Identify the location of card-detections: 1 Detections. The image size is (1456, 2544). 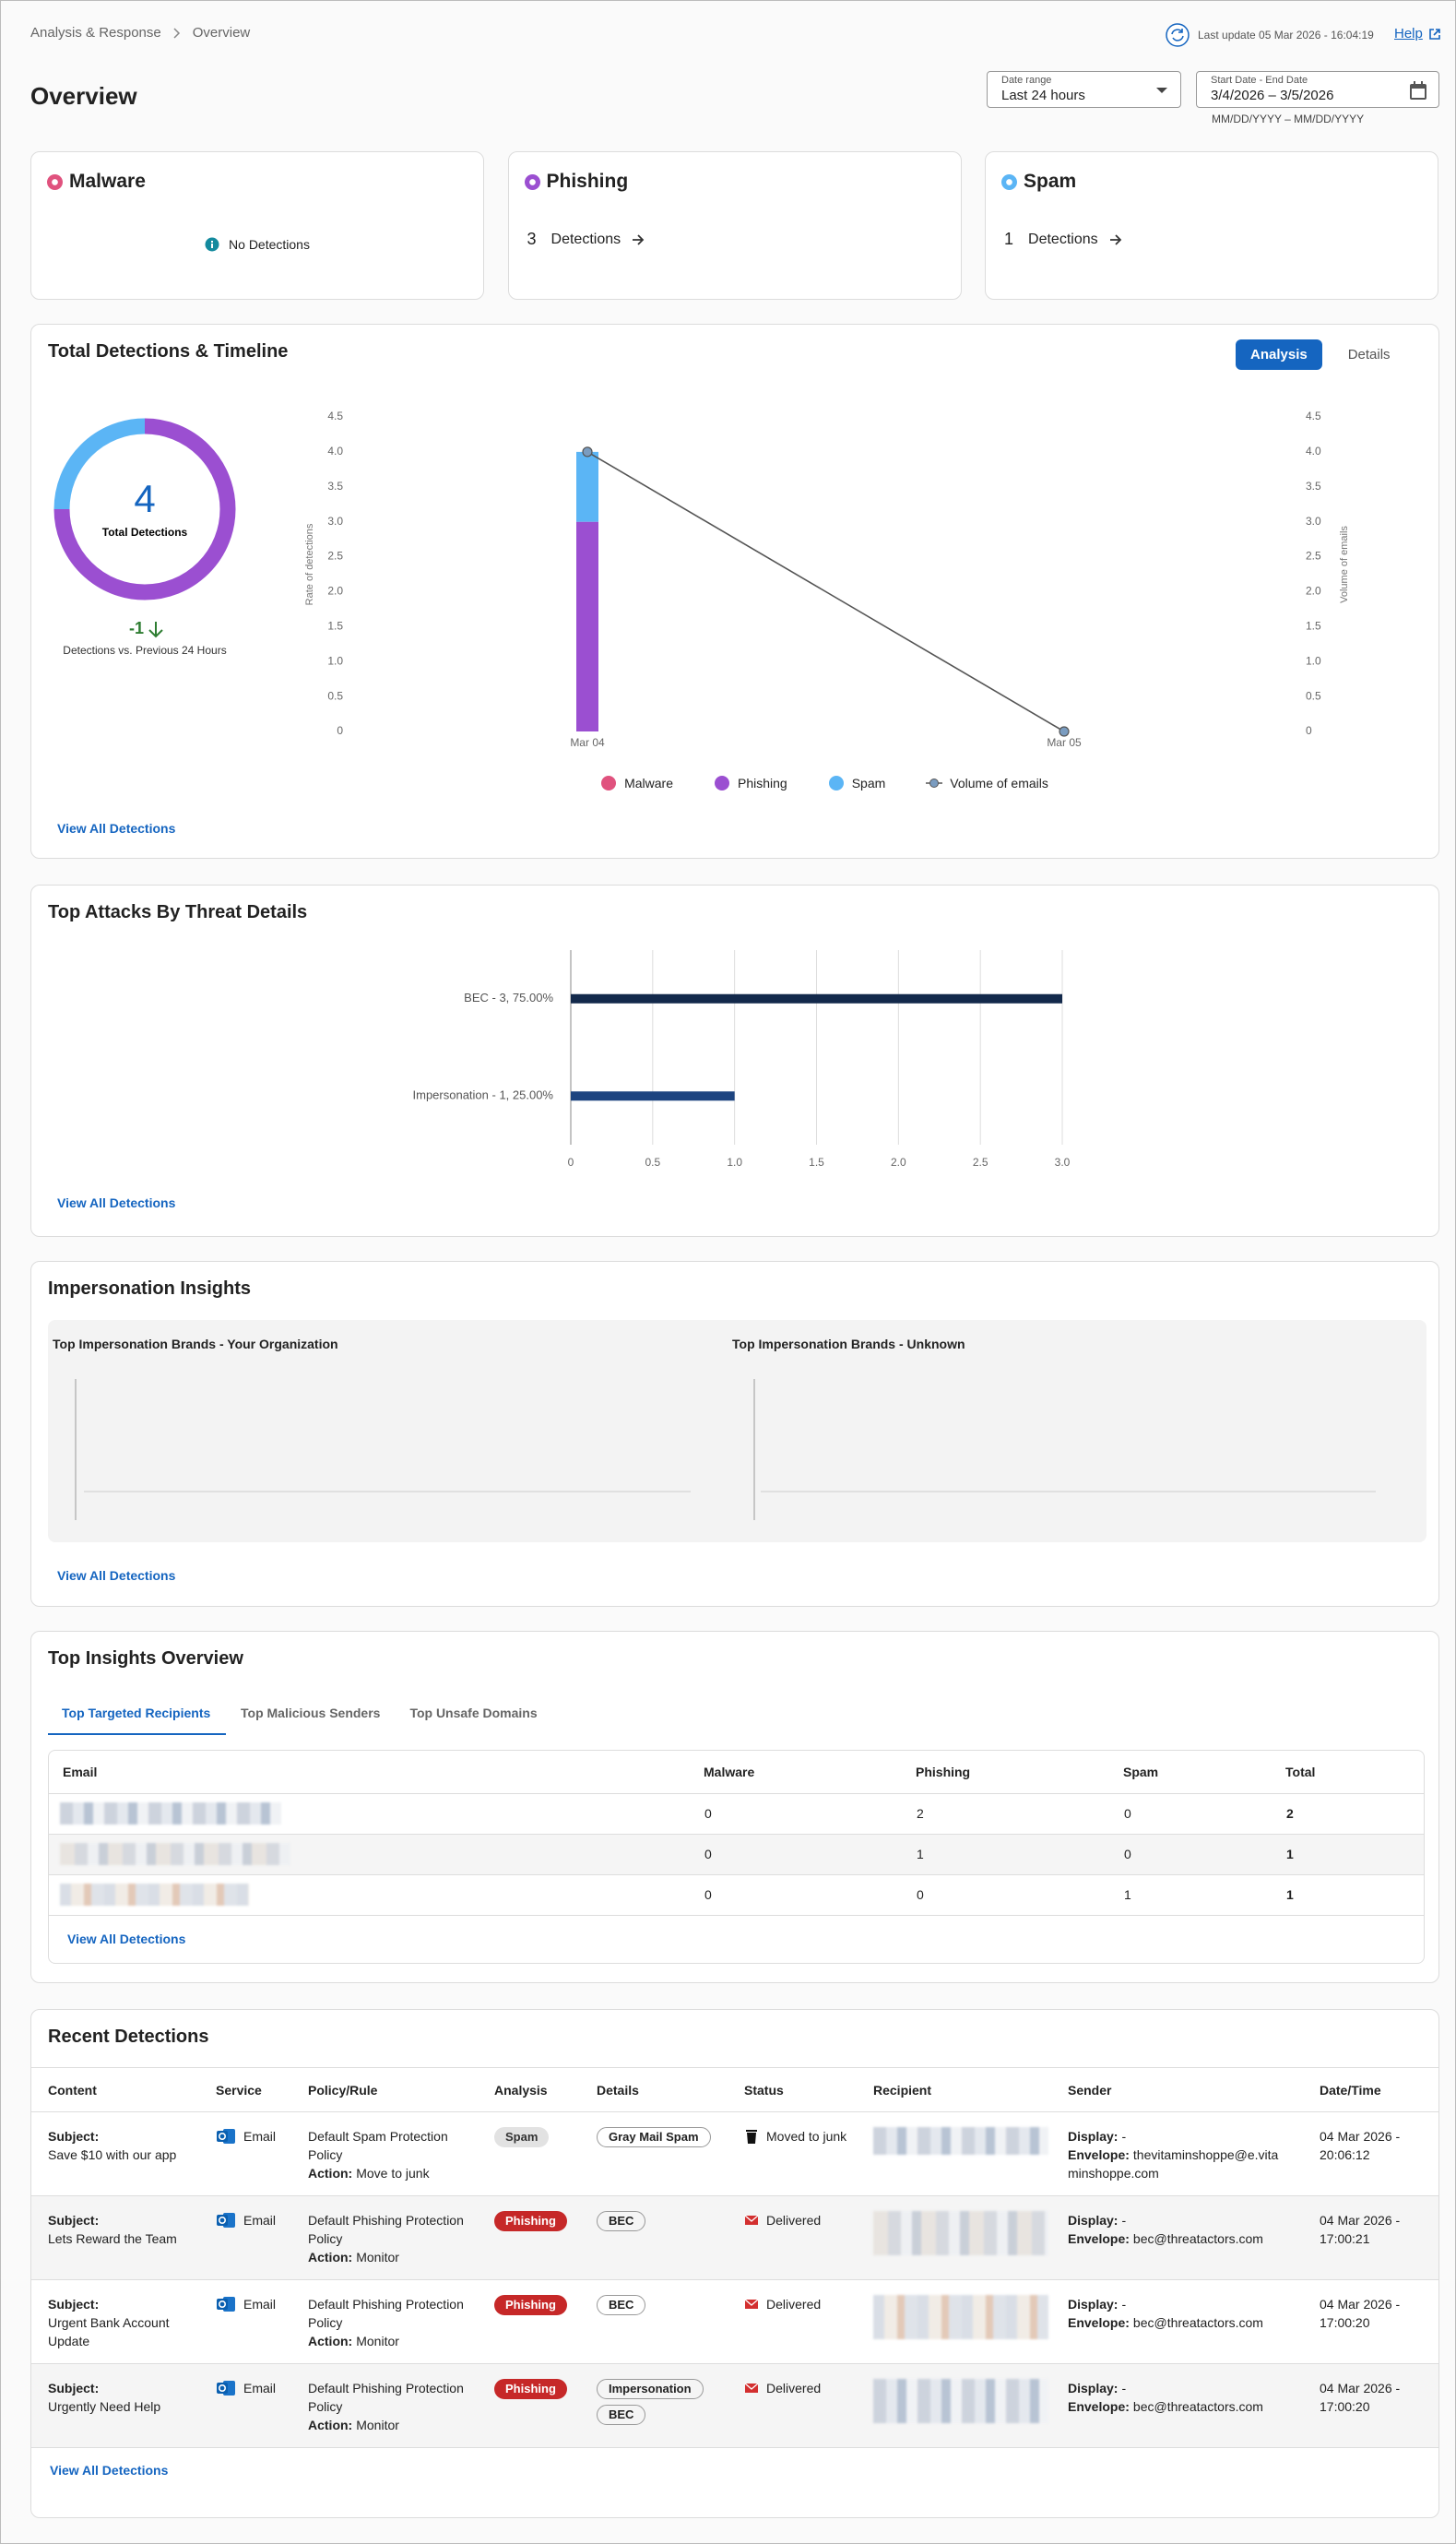
(1063, 239).